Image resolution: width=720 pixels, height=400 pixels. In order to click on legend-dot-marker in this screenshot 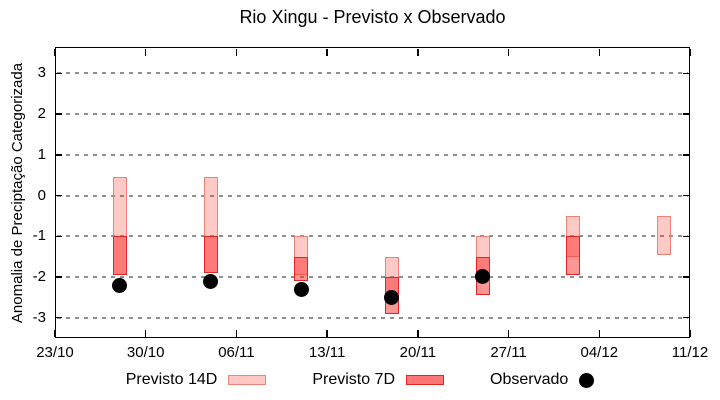, I will do `click(587, 380)`.